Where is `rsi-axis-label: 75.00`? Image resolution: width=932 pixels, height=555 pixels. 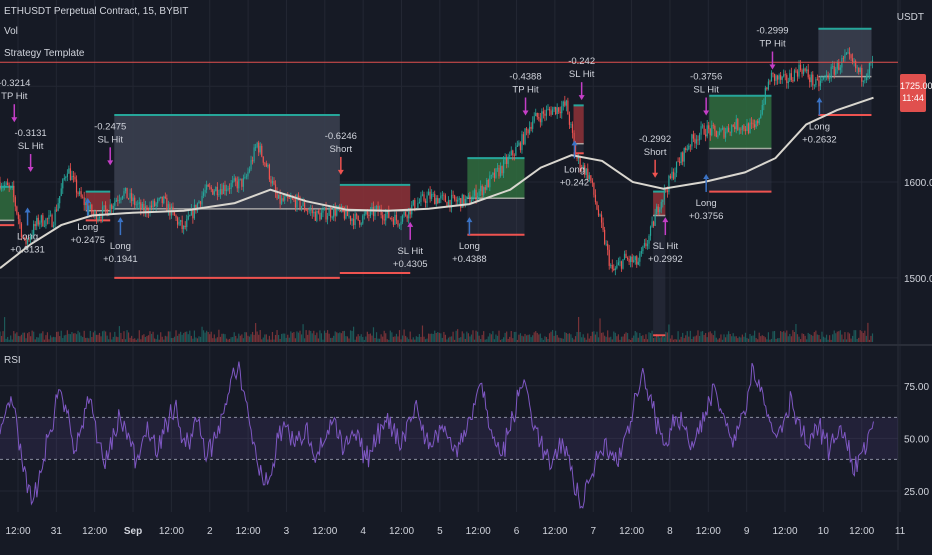 rsi-axis-label: 75.00 is located at coordinates (916, 387).